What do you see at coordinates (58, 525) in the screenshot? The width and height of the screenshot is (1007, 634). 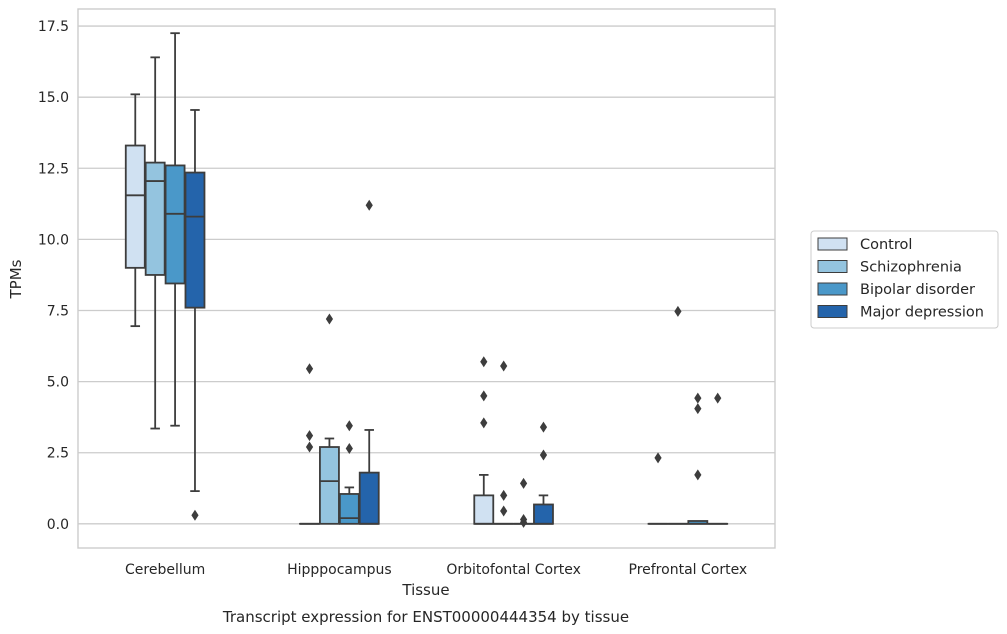 I see `y-tick-label: 0.0` at bounding box center [58, 525].